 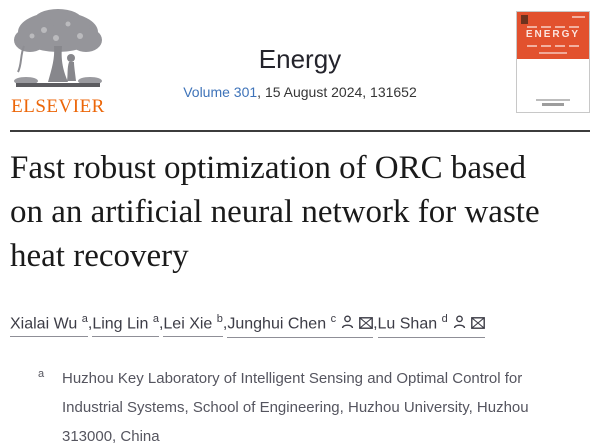 I want to click on elsevier-logo: ELSEVIER, so click(x=58, y=62).